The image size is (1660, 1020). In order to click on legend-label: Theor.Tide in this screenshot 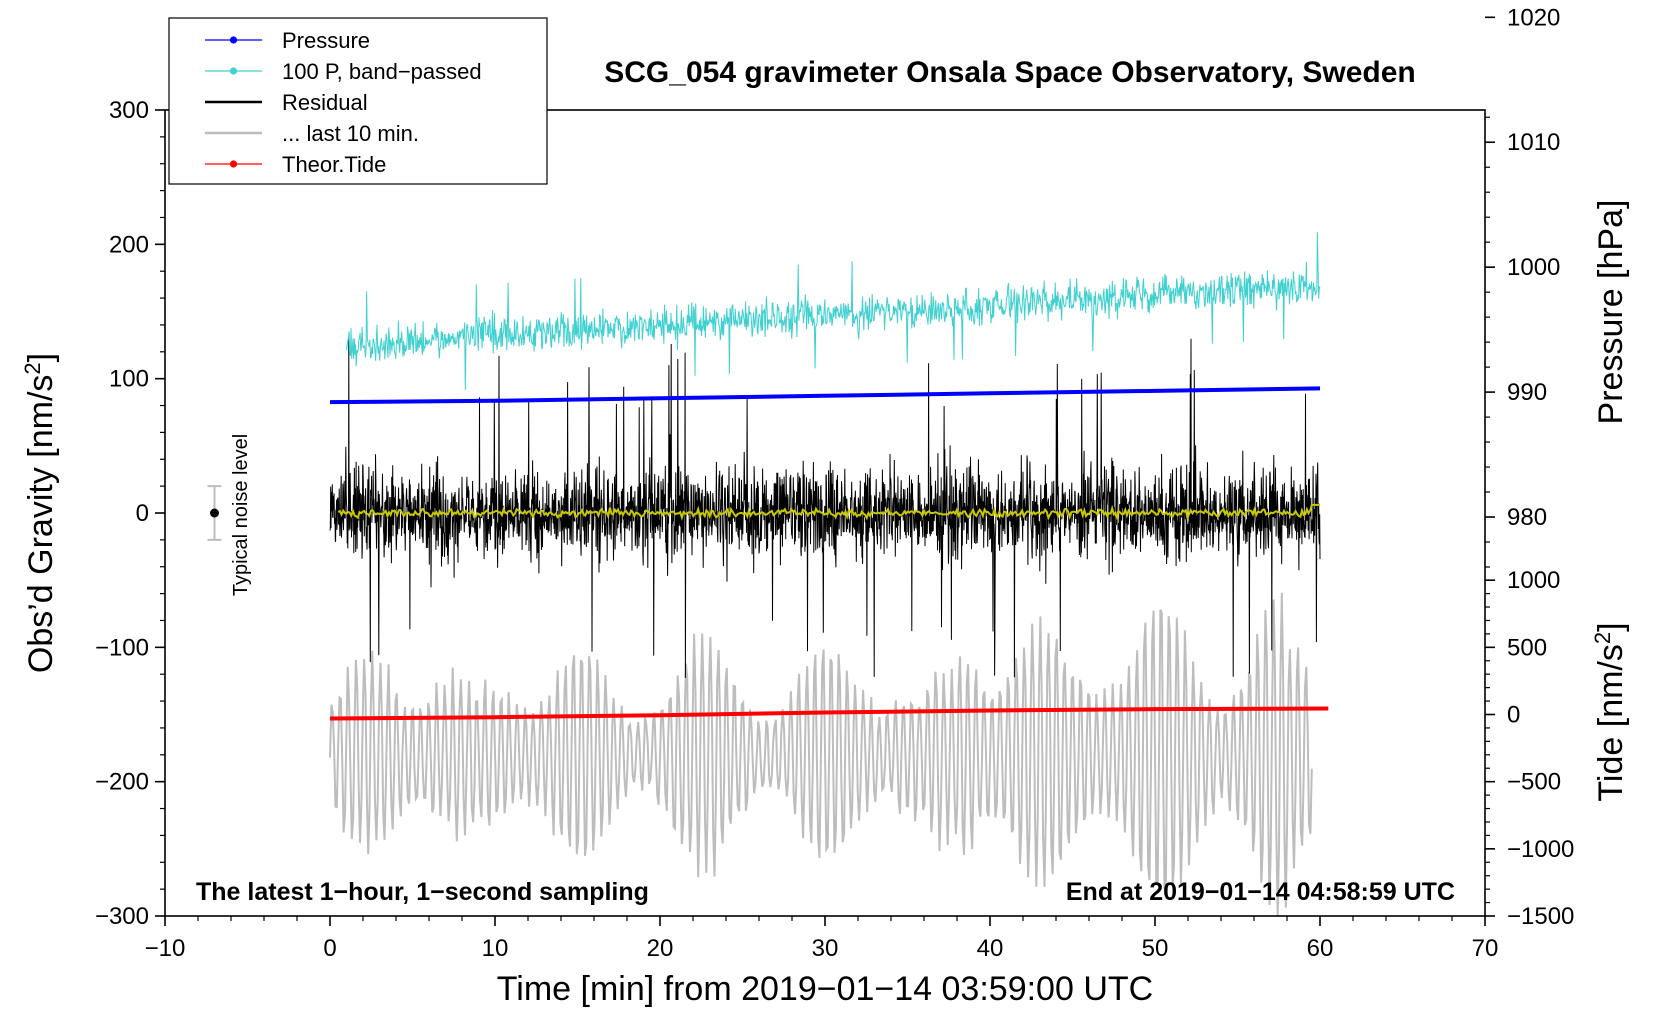, I will do `click(334, 164)`.